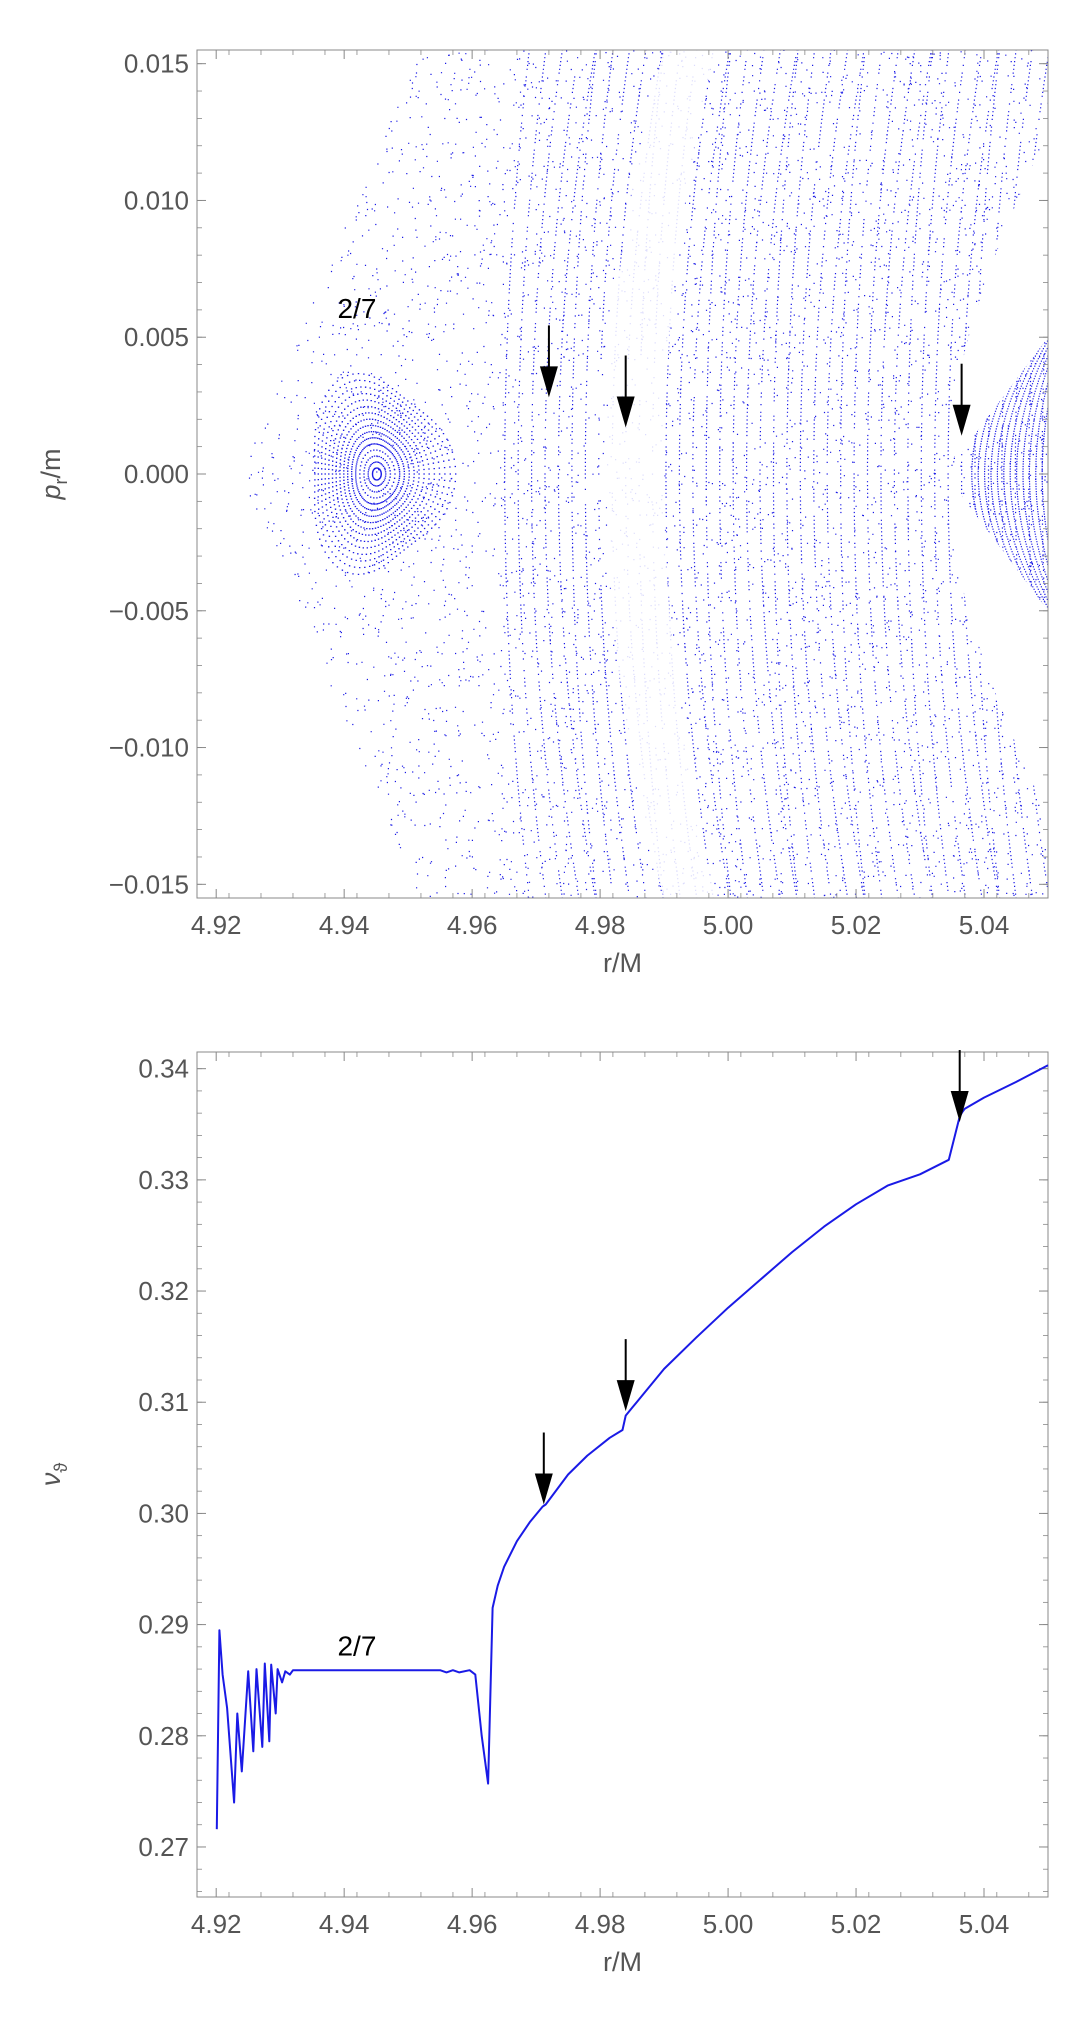  I want to click on y-tick-label: 0.30, so click(163, 1513).